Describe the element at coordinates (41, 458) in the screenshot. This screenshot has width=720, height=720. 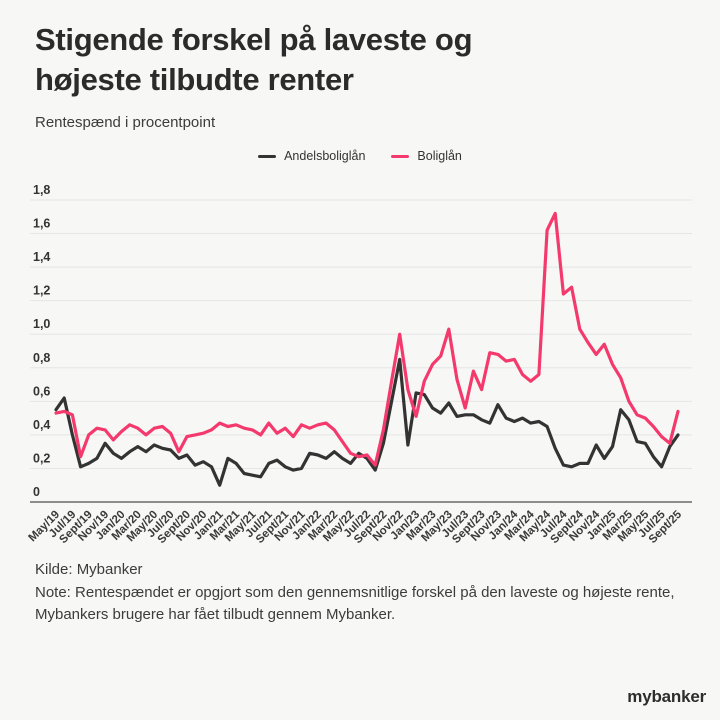
I see `y-tick-label: 0,2` at that location.